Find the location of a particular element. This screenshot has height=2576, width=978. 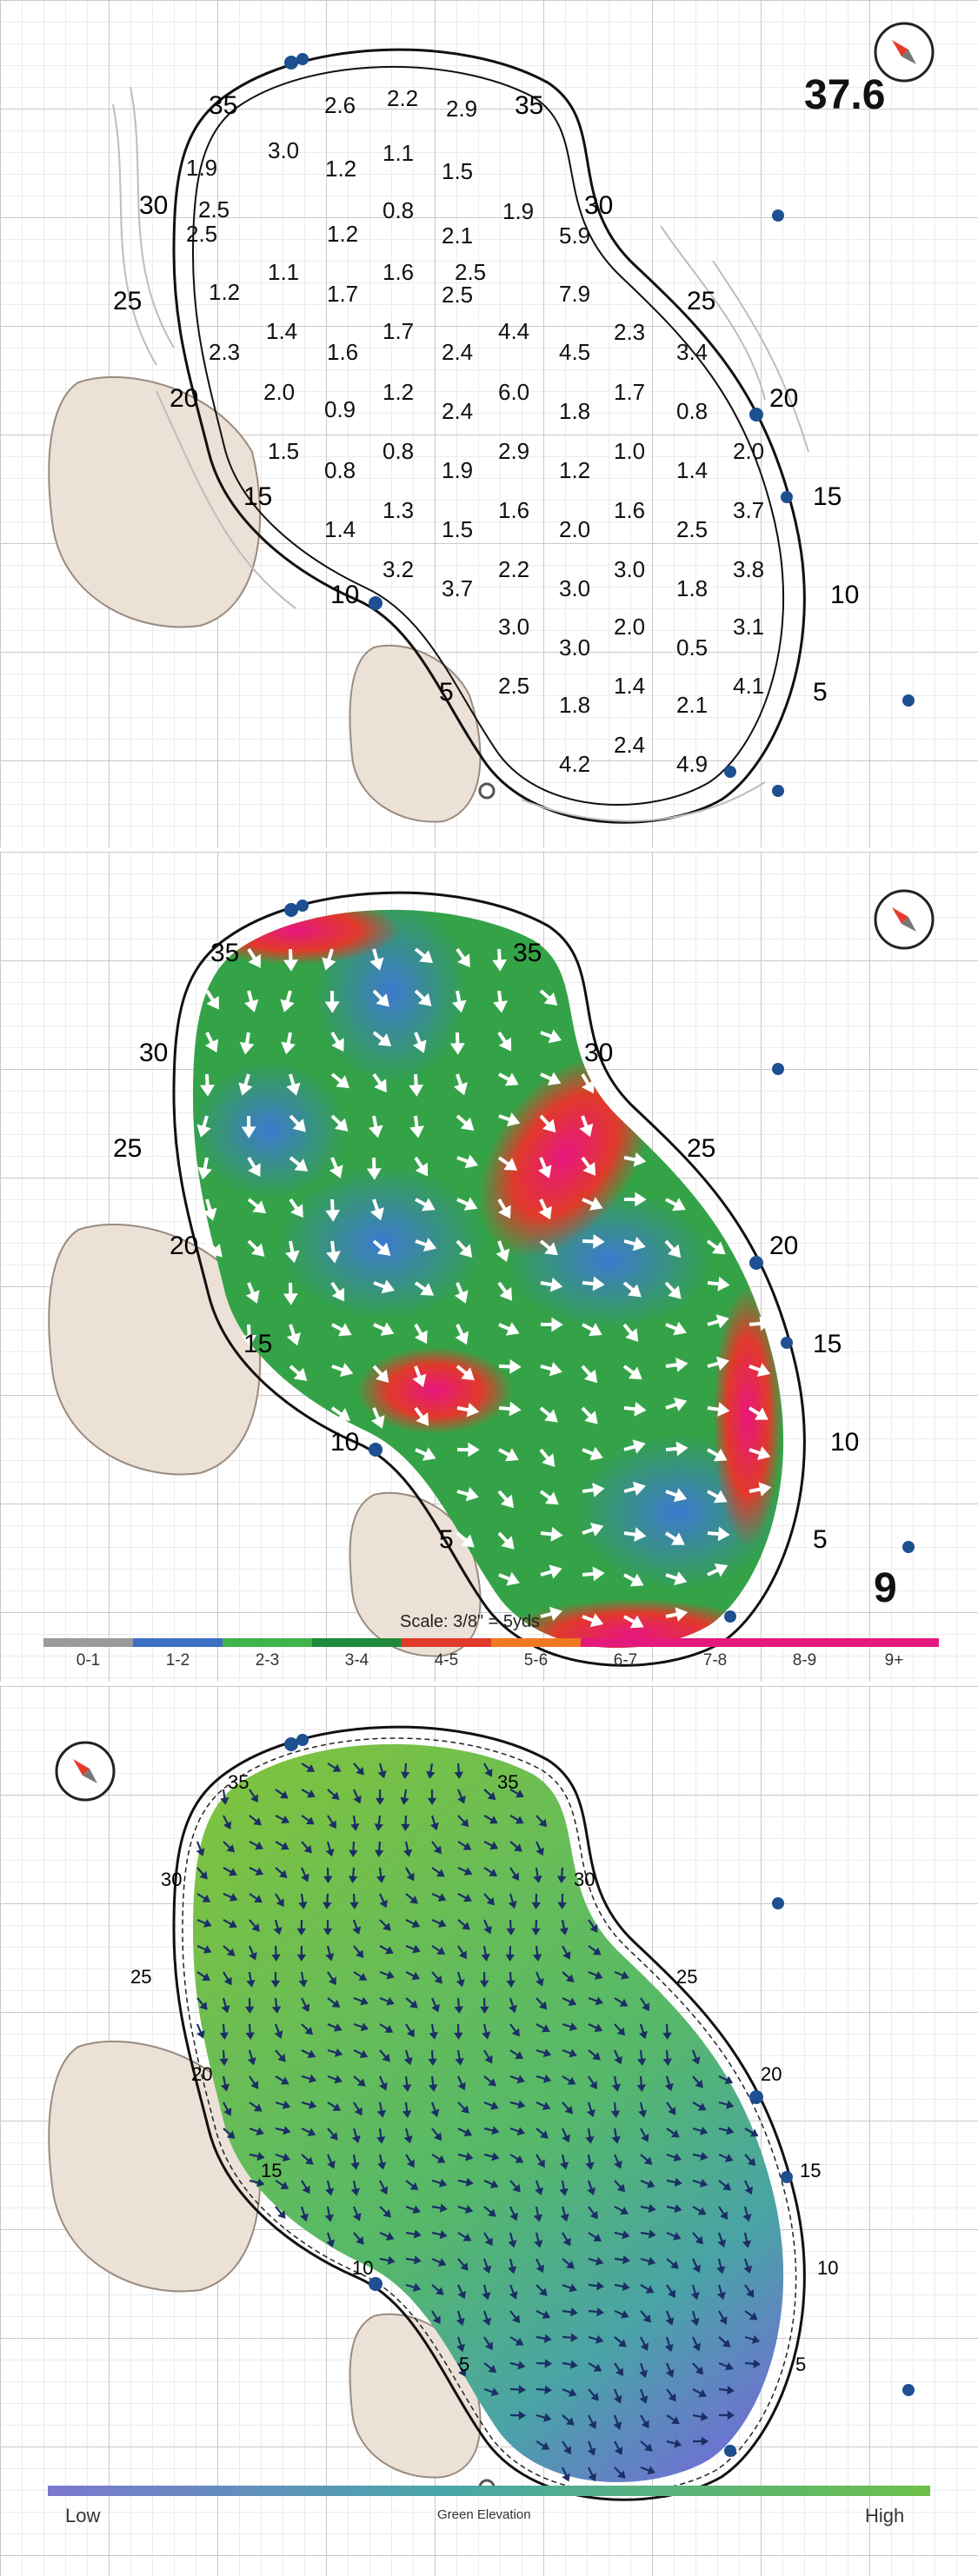

yardage-label: 25 is located at coordinates (128, 1148).